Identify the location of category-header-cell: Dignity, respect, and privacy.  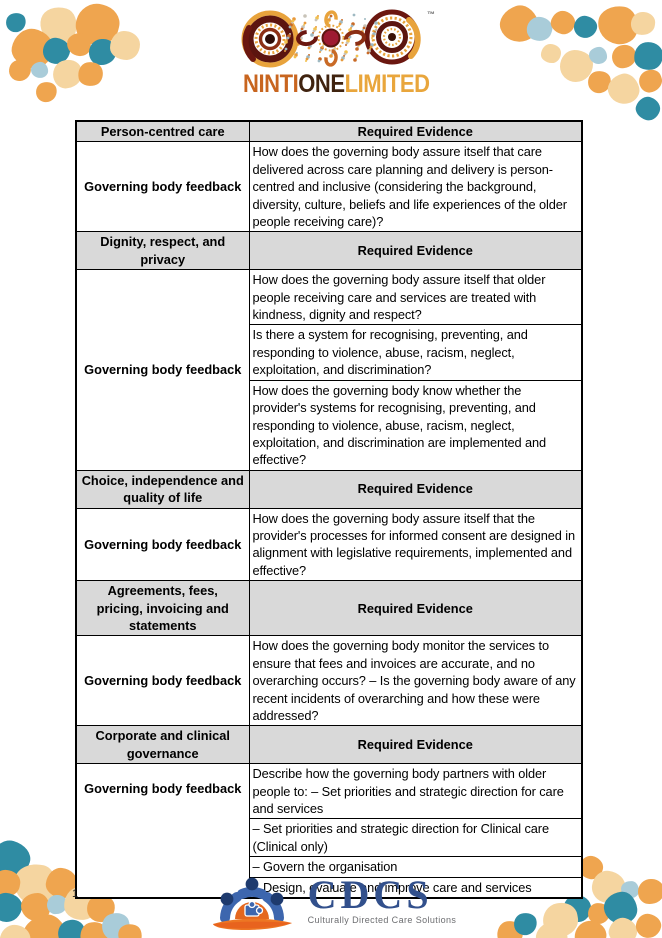
(162, 251).